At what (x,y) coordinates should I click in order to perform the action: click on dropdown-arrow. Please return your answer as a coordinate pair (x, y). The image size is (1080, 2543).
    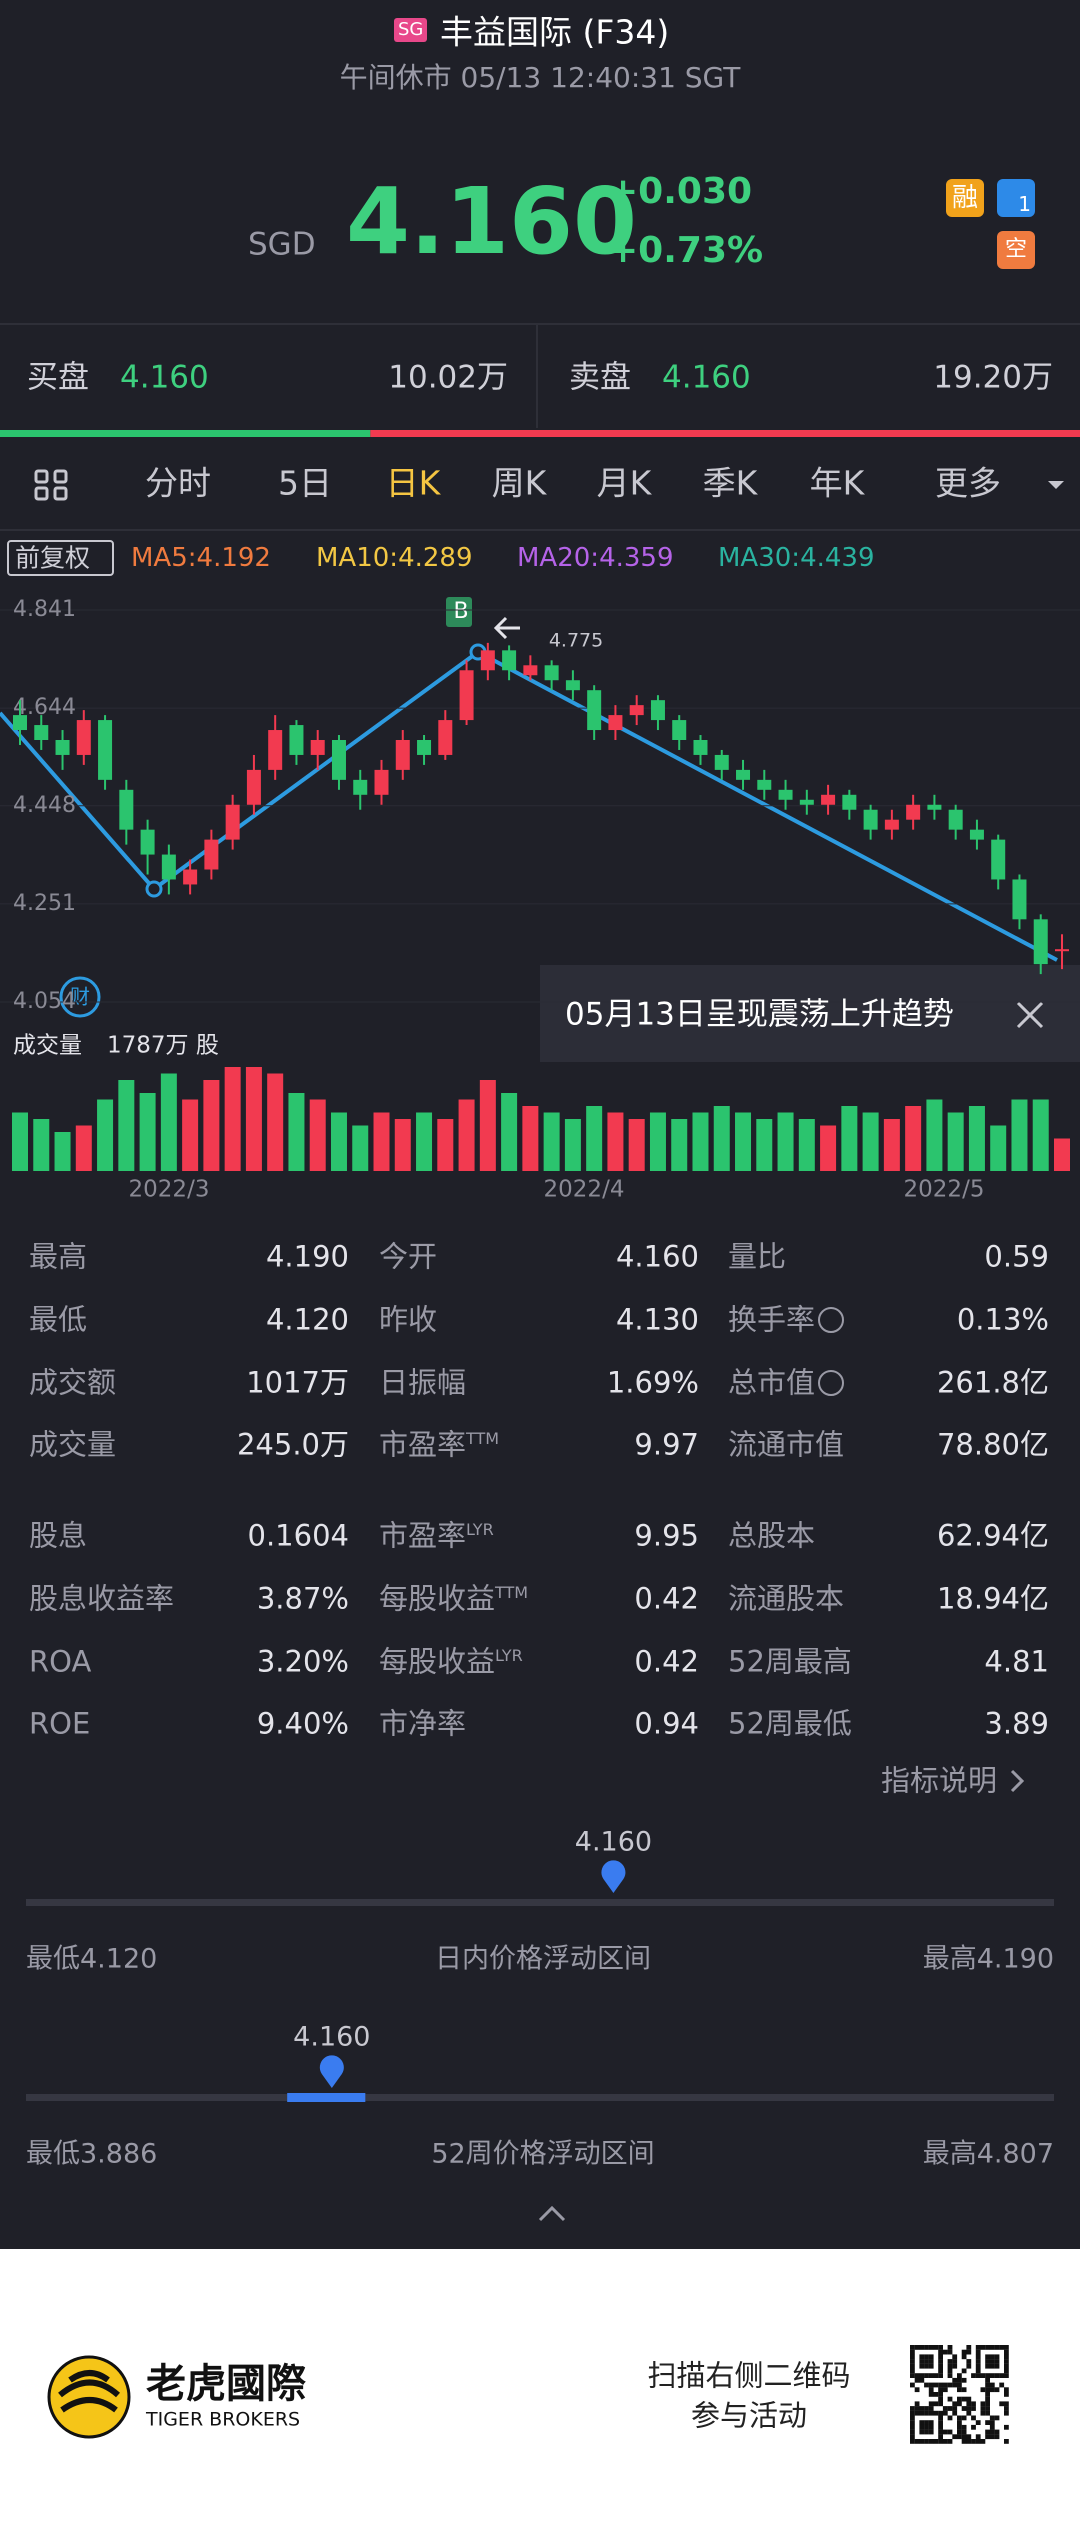
    Looking at the image, I should click on (1056, 485).